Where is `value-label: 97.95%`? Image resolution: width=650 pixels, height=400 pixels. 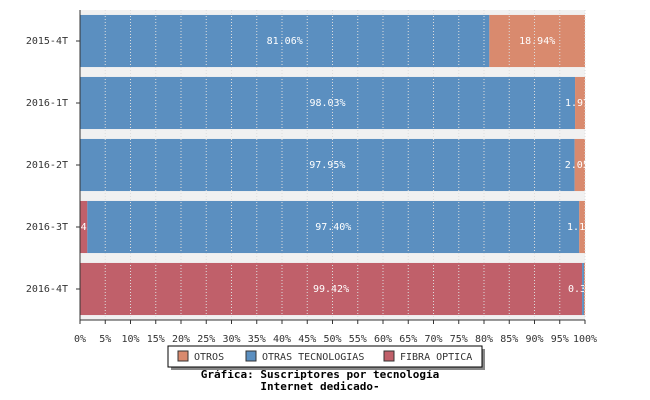 value-label: 97.95% is located at coordinates (327, 165).